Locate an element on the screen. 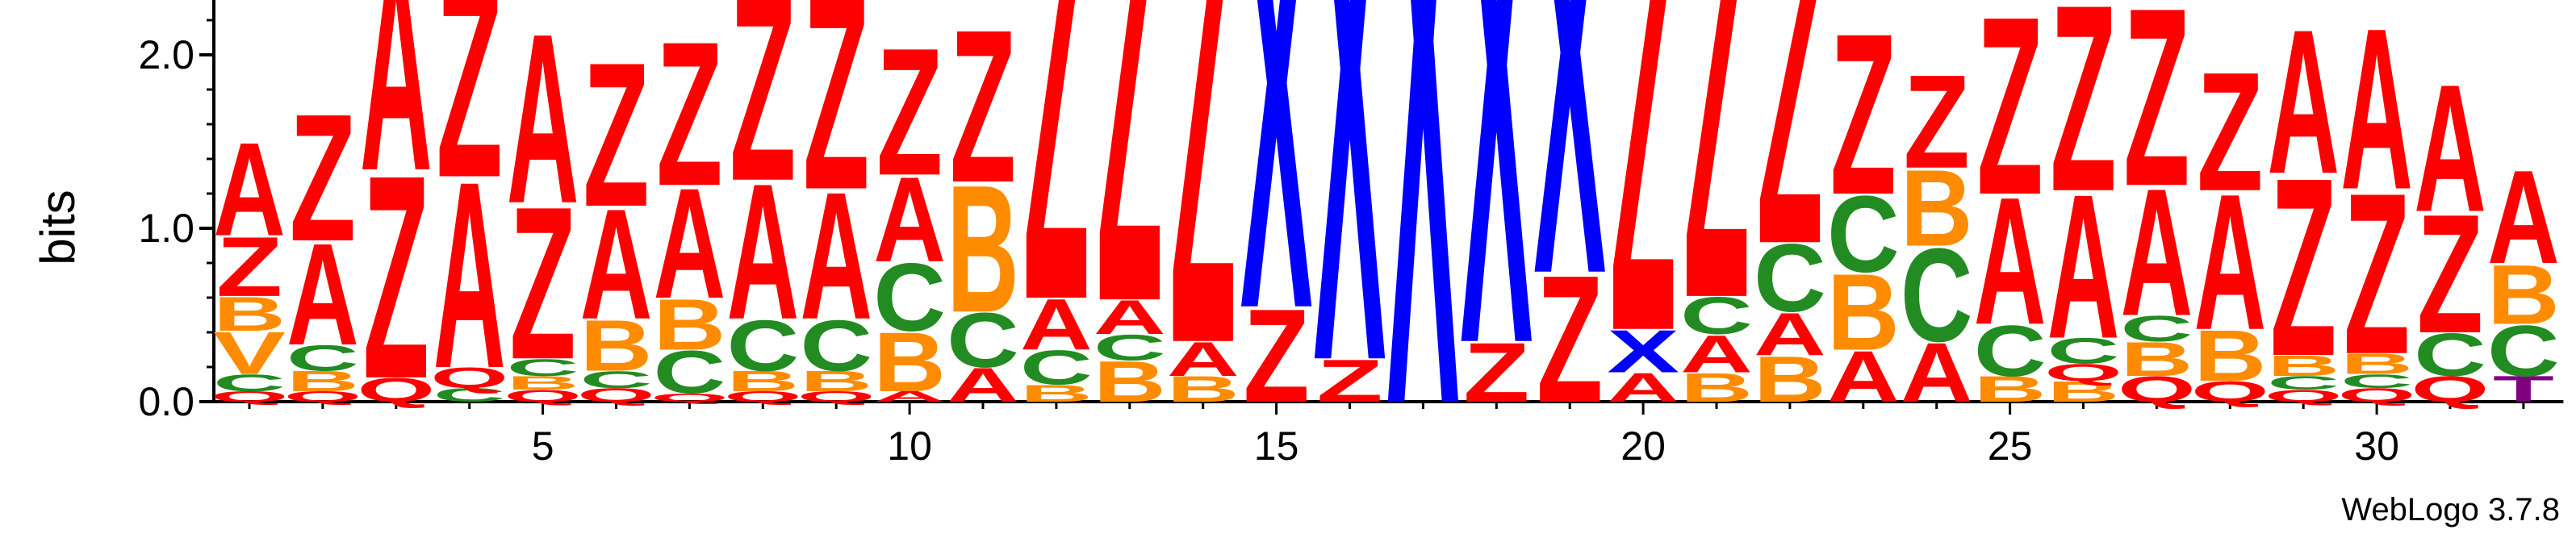 The image size is (2576, 538). y-axis: 0.01.02.03.04.0 is located at coordinates (176, 212).